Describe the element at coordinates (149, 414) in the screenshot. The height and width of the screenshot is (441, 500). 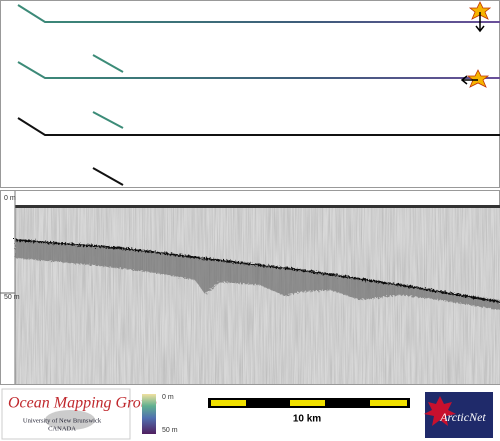
I see `color-scale` at that location.